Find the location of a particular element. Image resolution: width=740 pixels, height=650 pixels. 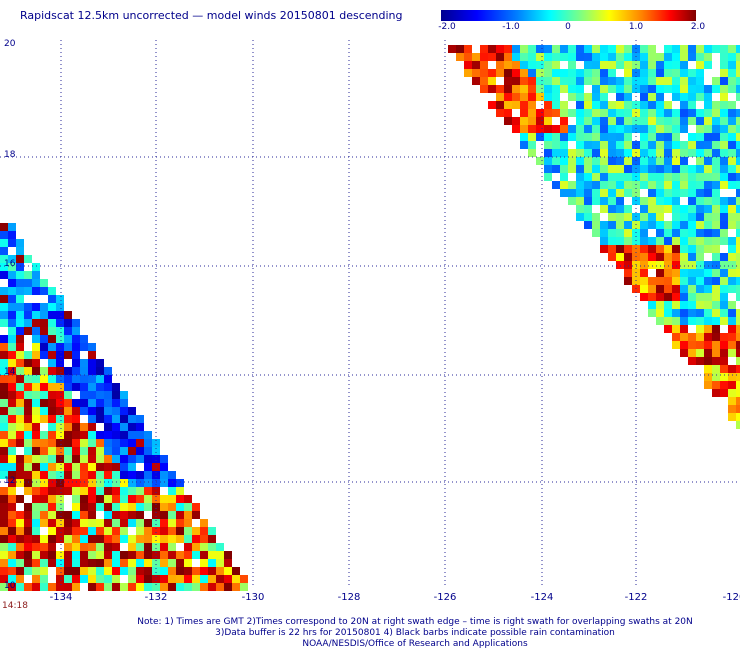

x-tick-label: -130 is located at coordinates (253, 597).